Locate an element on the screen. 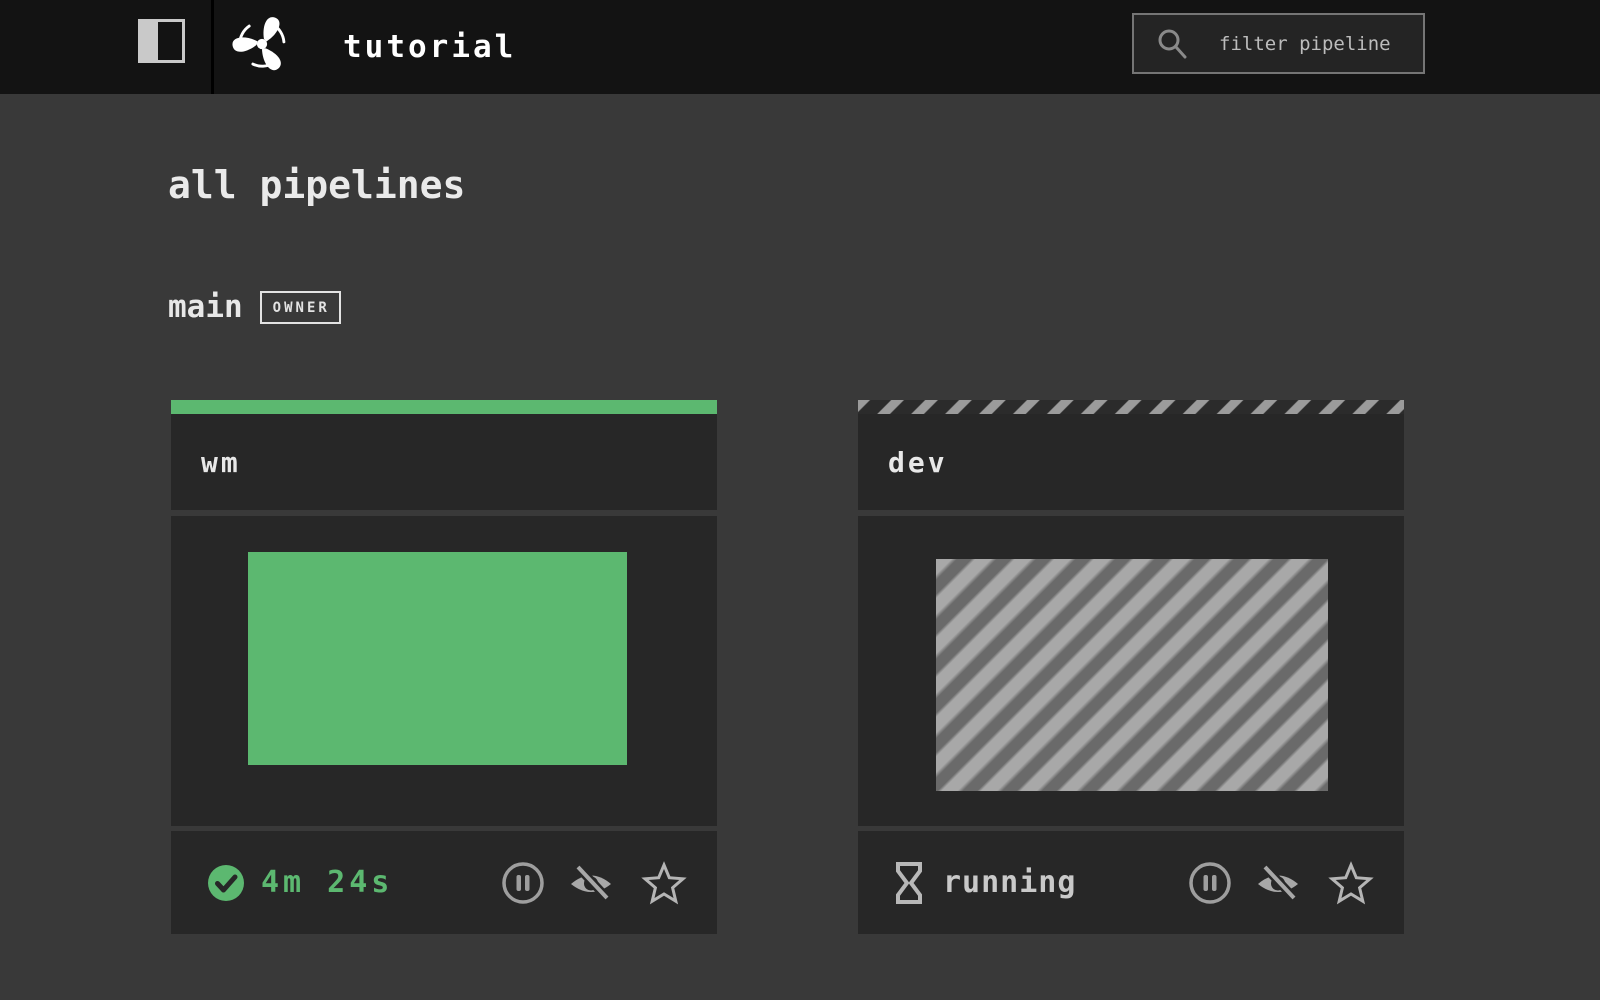 This screenshot has width=1600, height=1000. sidebar-toggle-button is located at coordinates (161, 41).